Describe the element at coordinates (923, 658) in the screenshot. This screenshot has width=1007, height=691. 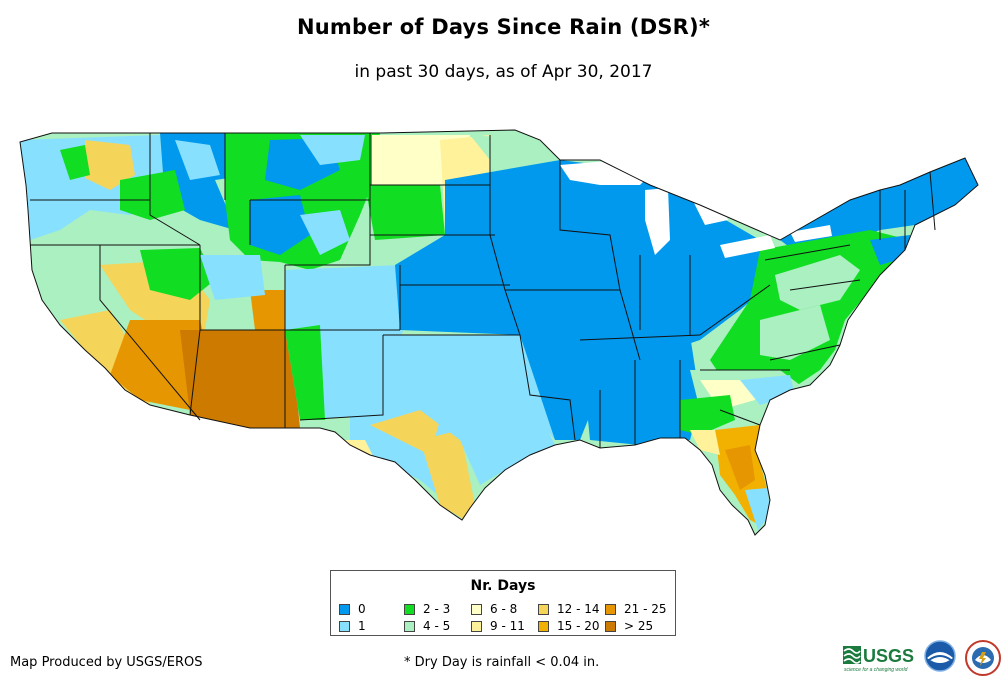
I see `agency-logos: USGS science for a changing world` at that location.